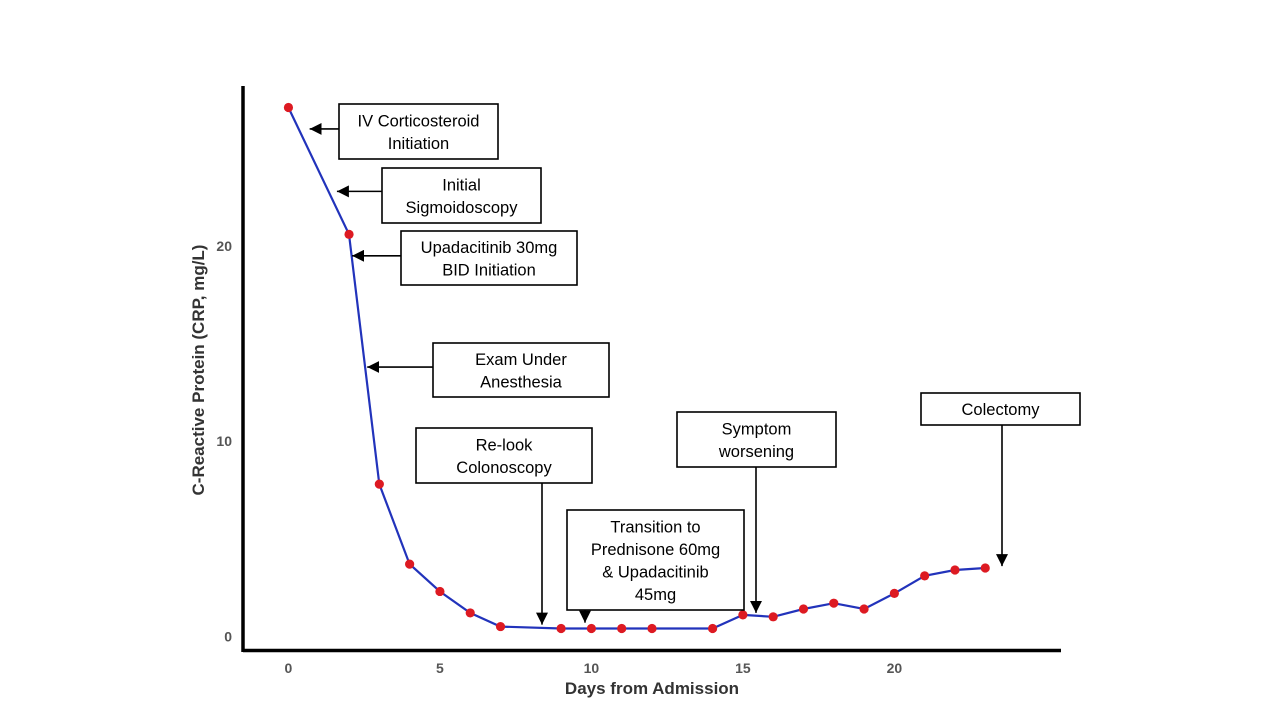 The width and height of the screenshot is (1280, 720). I want to click on annotation: Re-look Colonoscopy, so click(504, 526).